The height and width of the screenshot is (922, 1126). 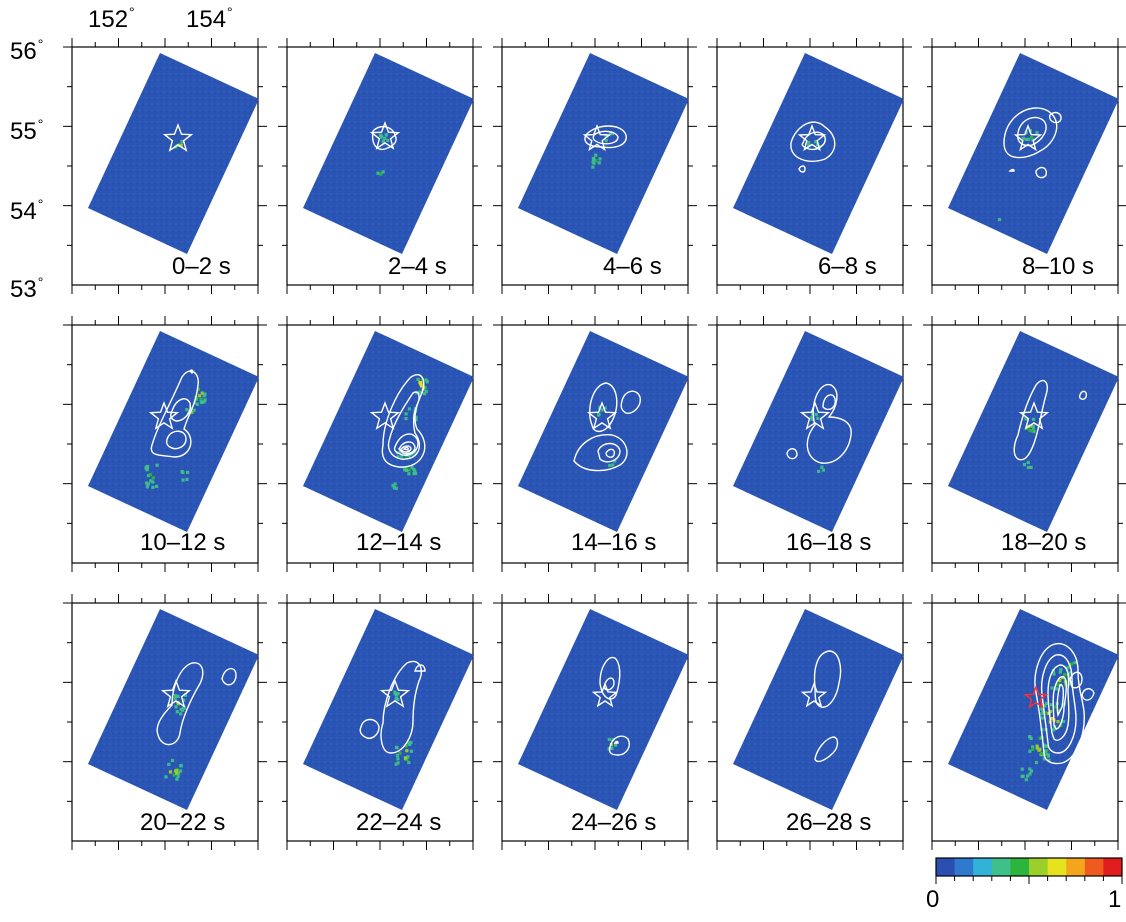 What do you see at coordinates (111, 18) in the screenshot?
I see `lon-tick-label-152: 152°` at bounding box center [111, 18].